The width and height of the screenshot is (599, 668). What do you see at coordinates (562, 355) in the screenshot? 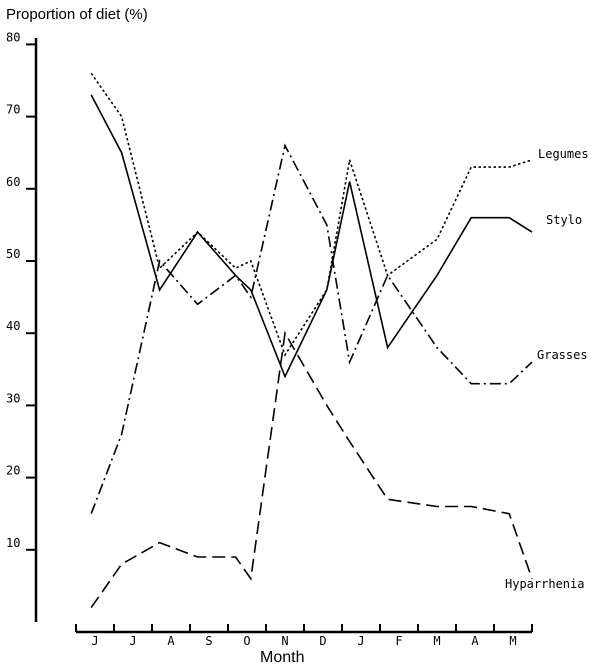
I see `series-label-grasses: Grasses` at bounding box center [562, 355].